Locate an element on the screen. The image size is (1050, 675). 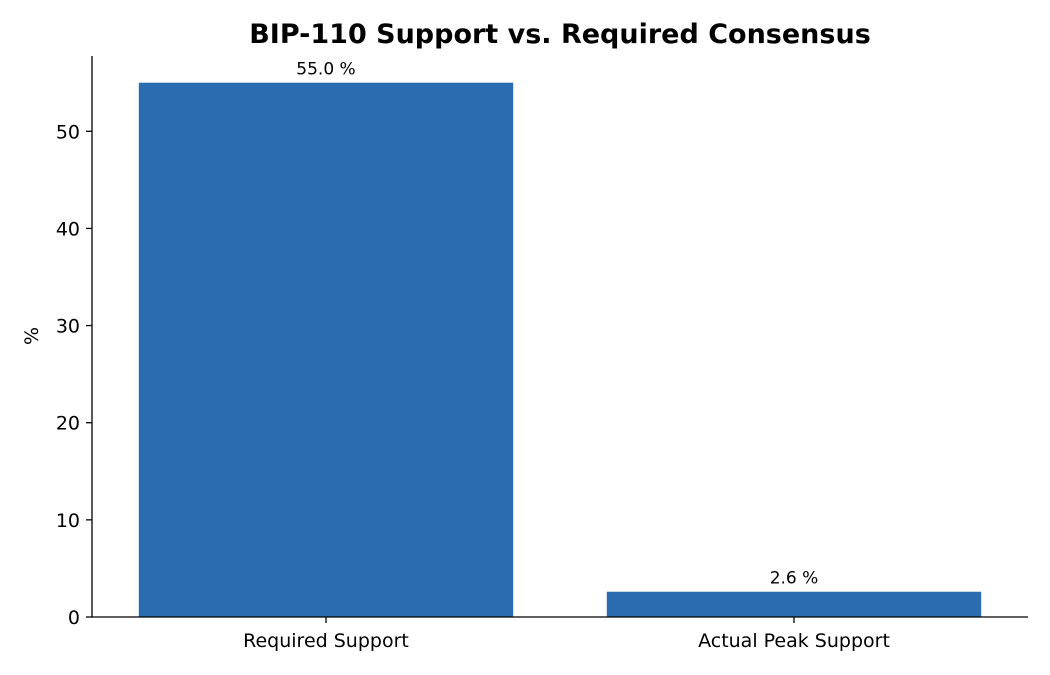
x-tick-label-actual-peak-support: Actual Peak Support is located at coordinates (794, 641).